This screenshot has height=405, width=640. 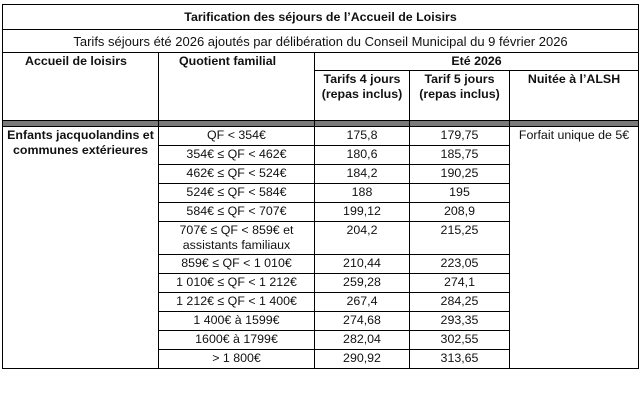 What do you see at coordinates (362, 359) in the screenshot?
I see `tarif-4-jours-cell: 290,92` at bounding box center [362, 359].